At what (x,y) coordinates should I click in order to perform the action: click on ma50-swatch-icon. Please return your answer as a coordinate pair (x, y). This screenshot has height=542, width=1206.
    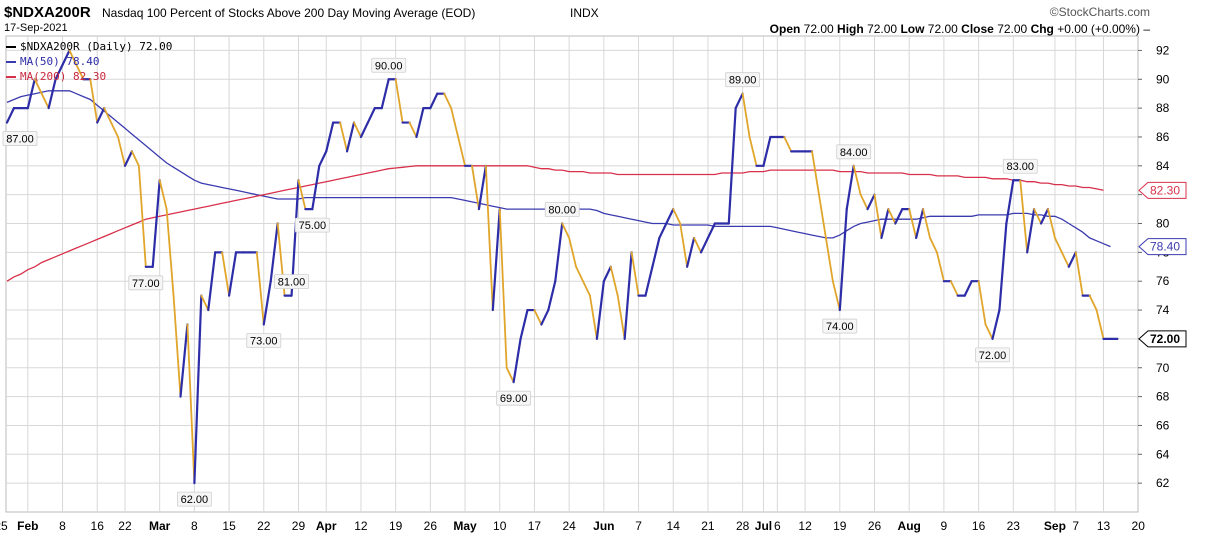
    Looking at the image, I should click on (11, 62).